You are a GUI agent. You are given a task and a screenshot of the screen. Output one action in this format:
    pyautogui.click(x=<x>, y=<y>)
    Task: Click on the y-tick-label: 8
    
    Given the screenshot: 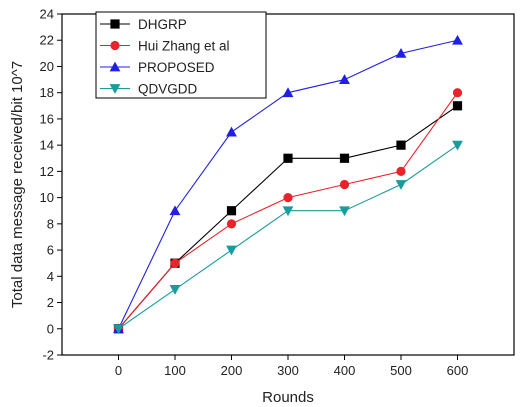 What is the action you would take?
    pyautogui.click(x=50, y=223)
    